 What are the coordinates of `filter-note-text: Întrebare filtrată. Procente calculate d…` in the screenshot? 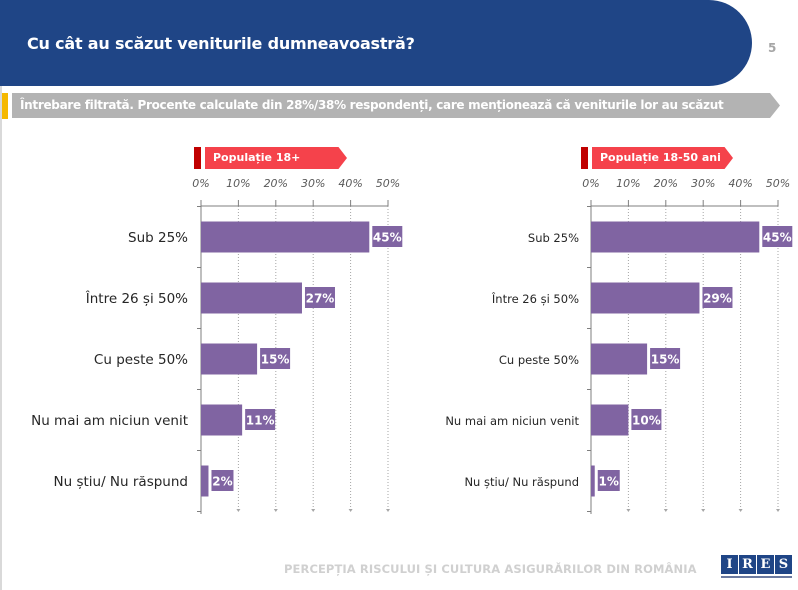 It's located at (372, 105).